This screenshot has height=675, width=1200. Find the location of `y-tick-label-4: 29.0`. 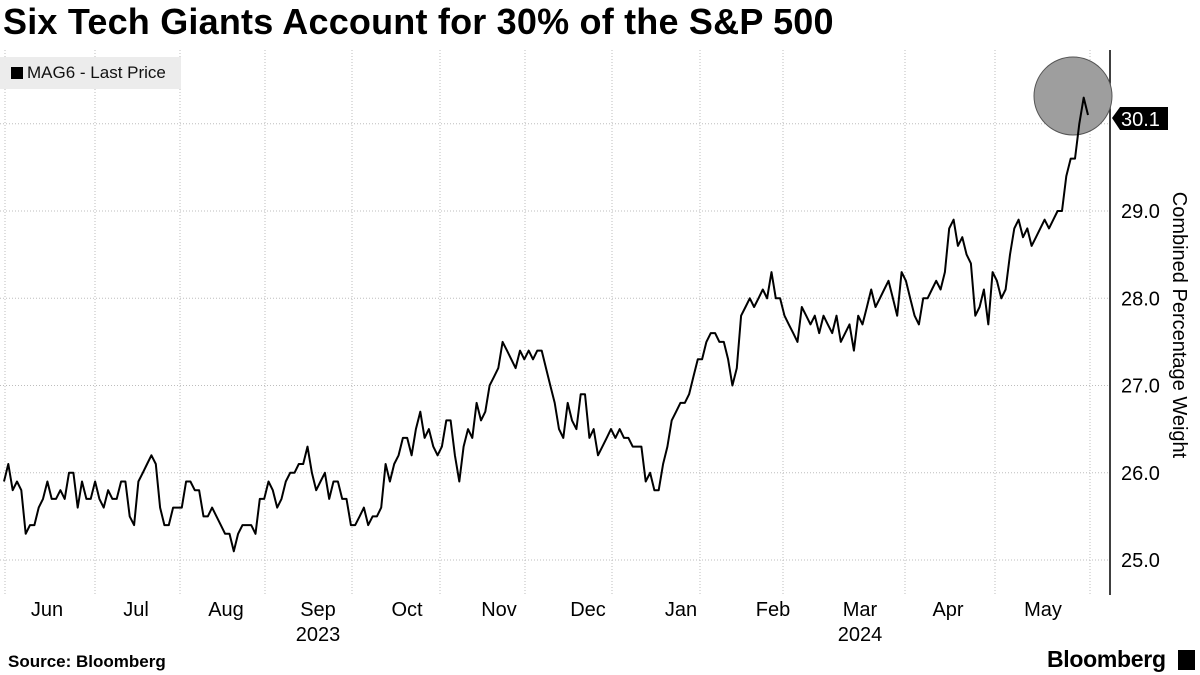

y-tick-label-4: 29.0 is located at coordinates (1140, 212).